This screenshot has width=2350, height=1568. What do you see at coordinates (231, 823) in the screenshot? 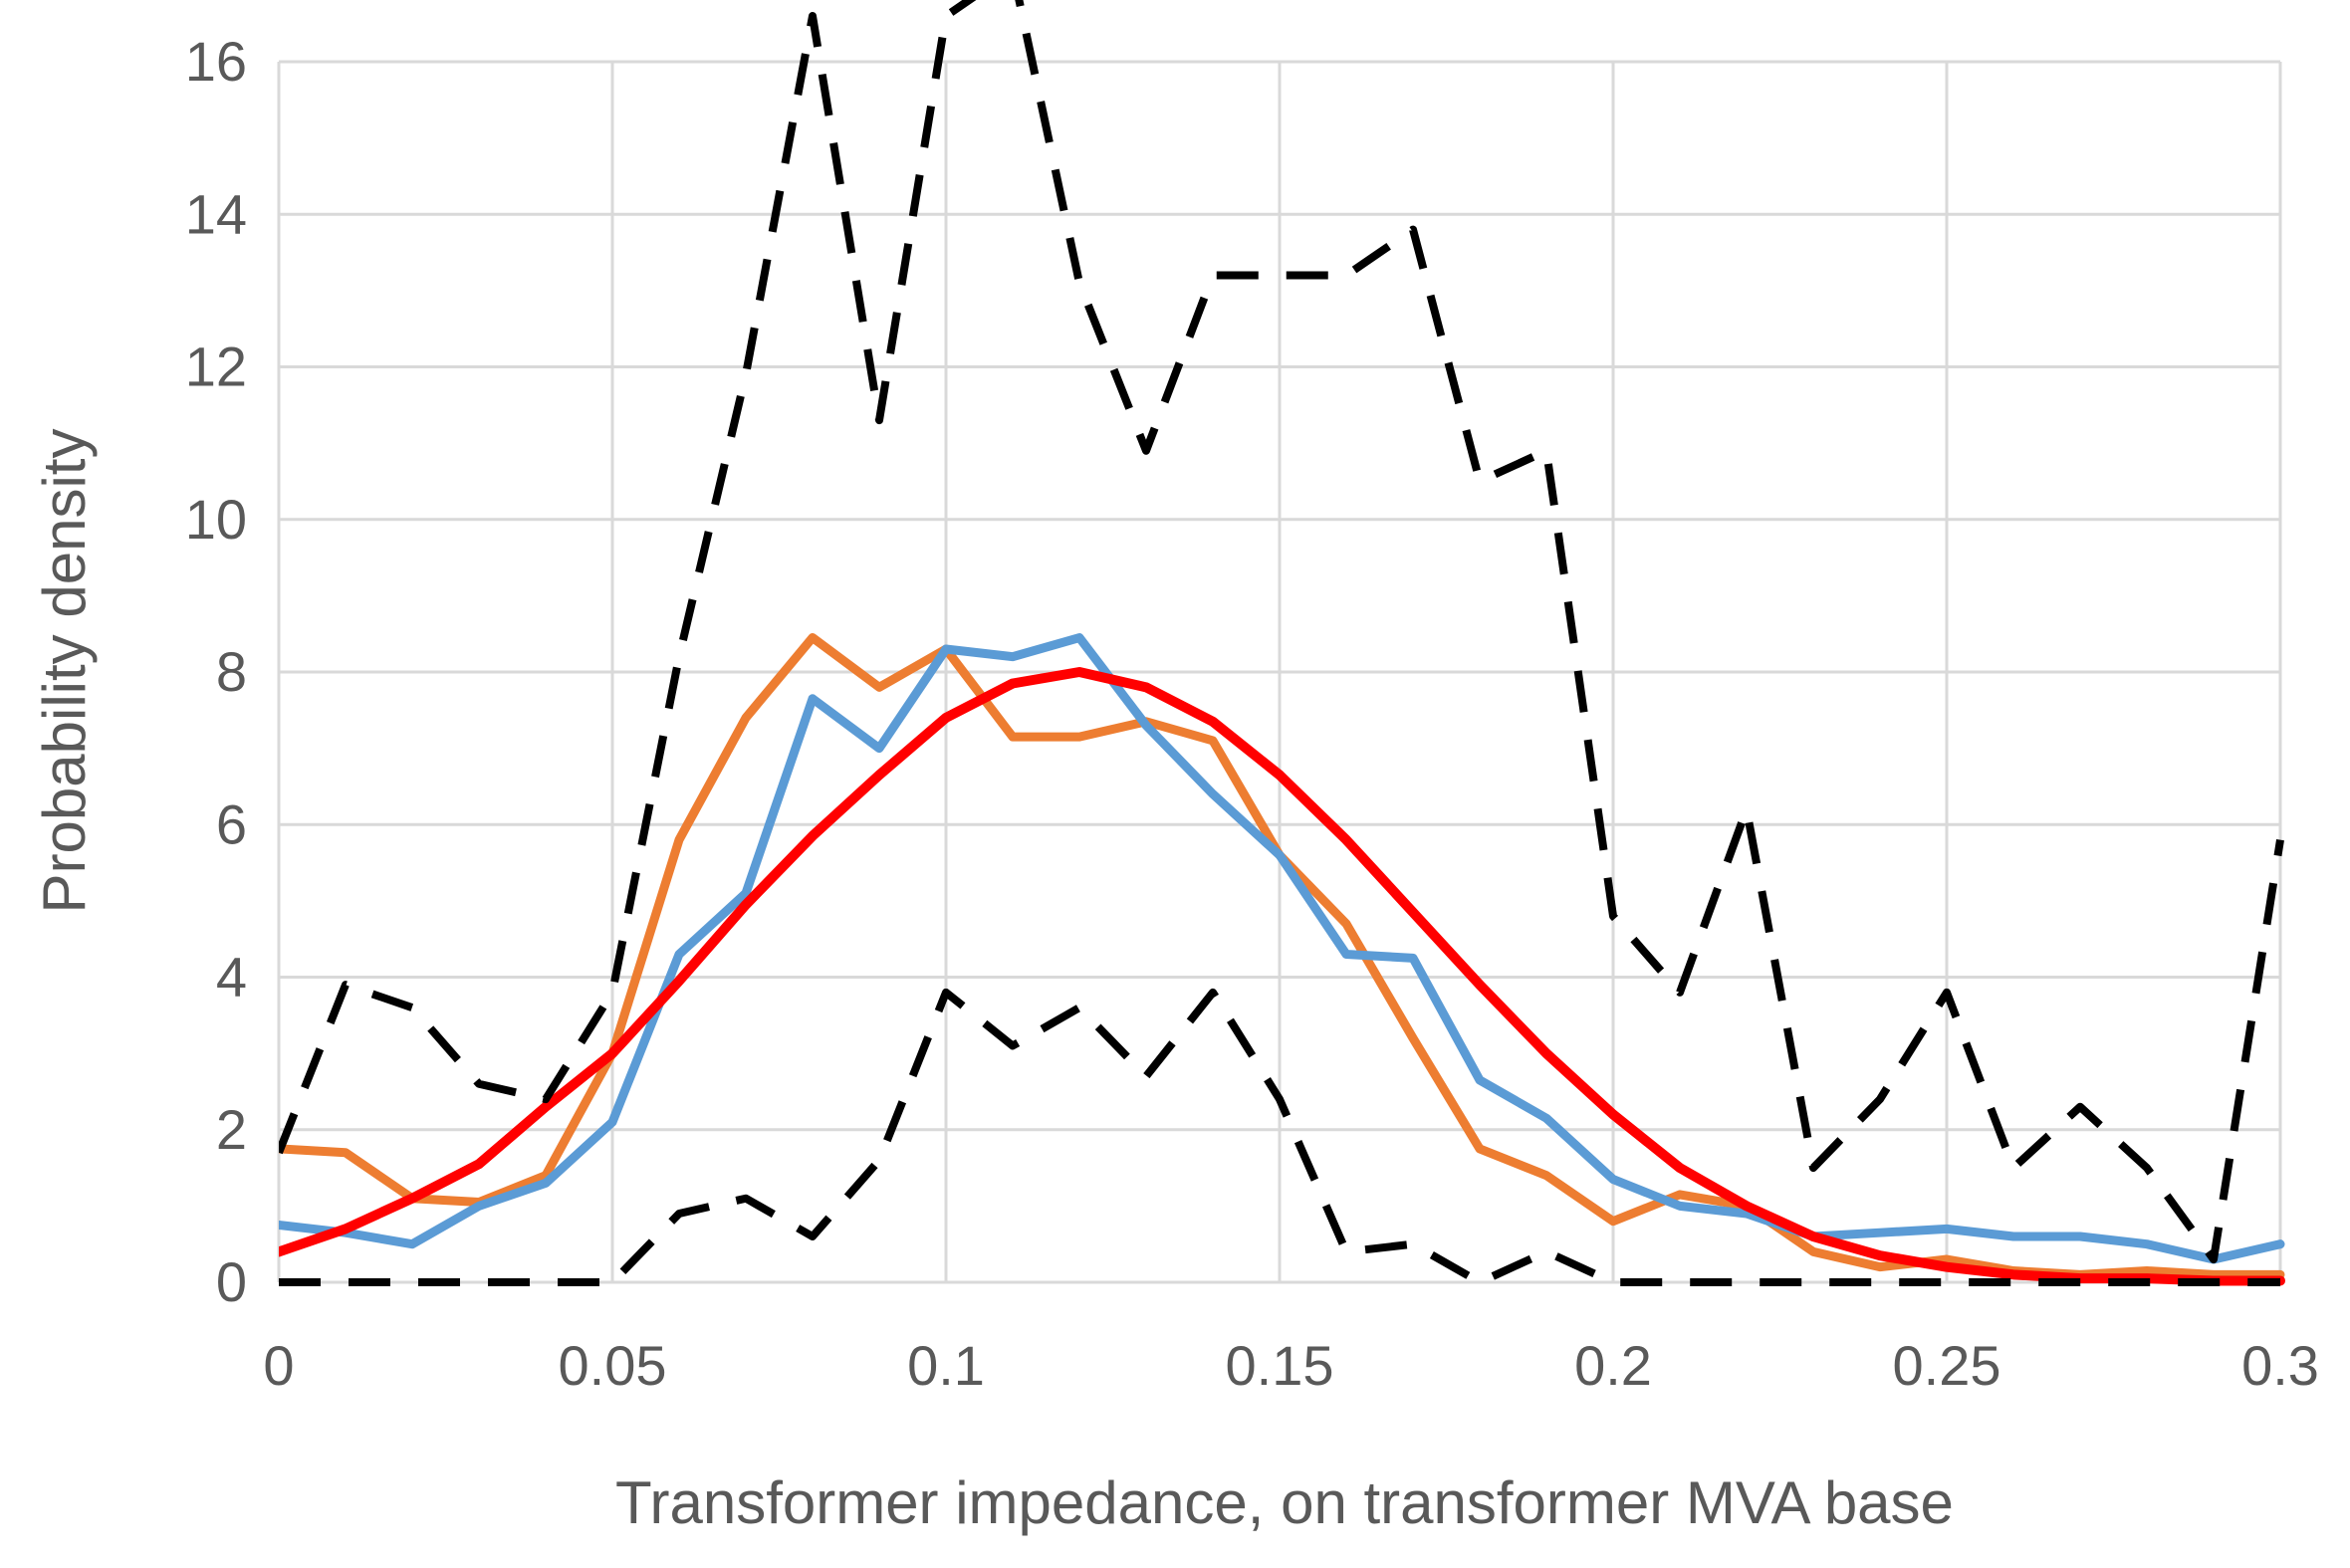
I see `y-tick-label: 6` at bounding box center [231, 823].